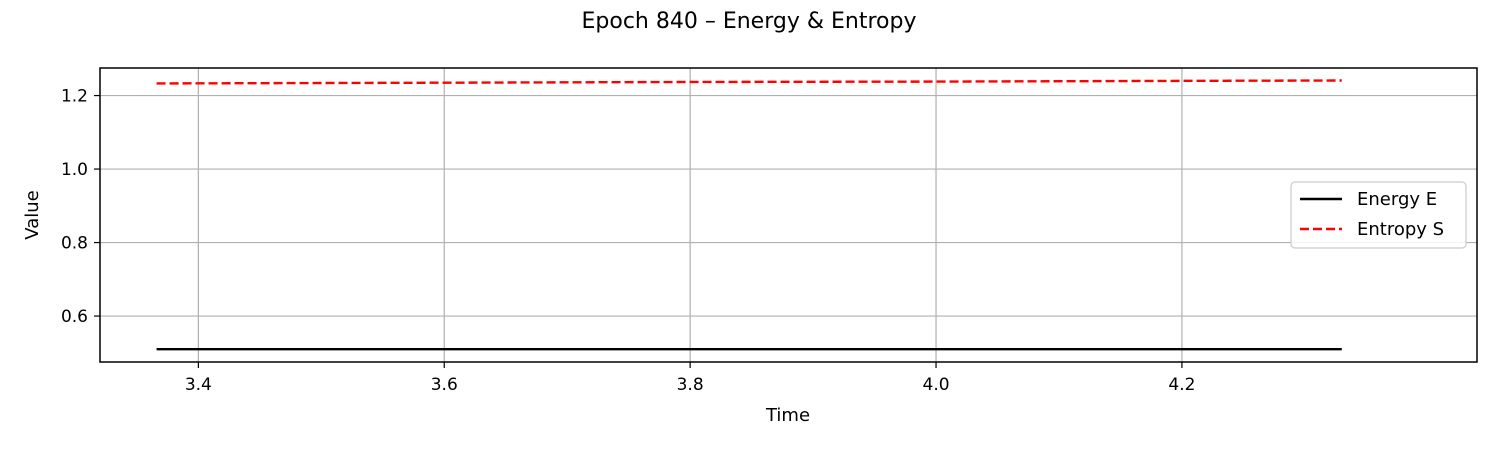 This screenshot has width=1500, height=450. I want to click on y-tick-label: 0.8, so click(74, 244).